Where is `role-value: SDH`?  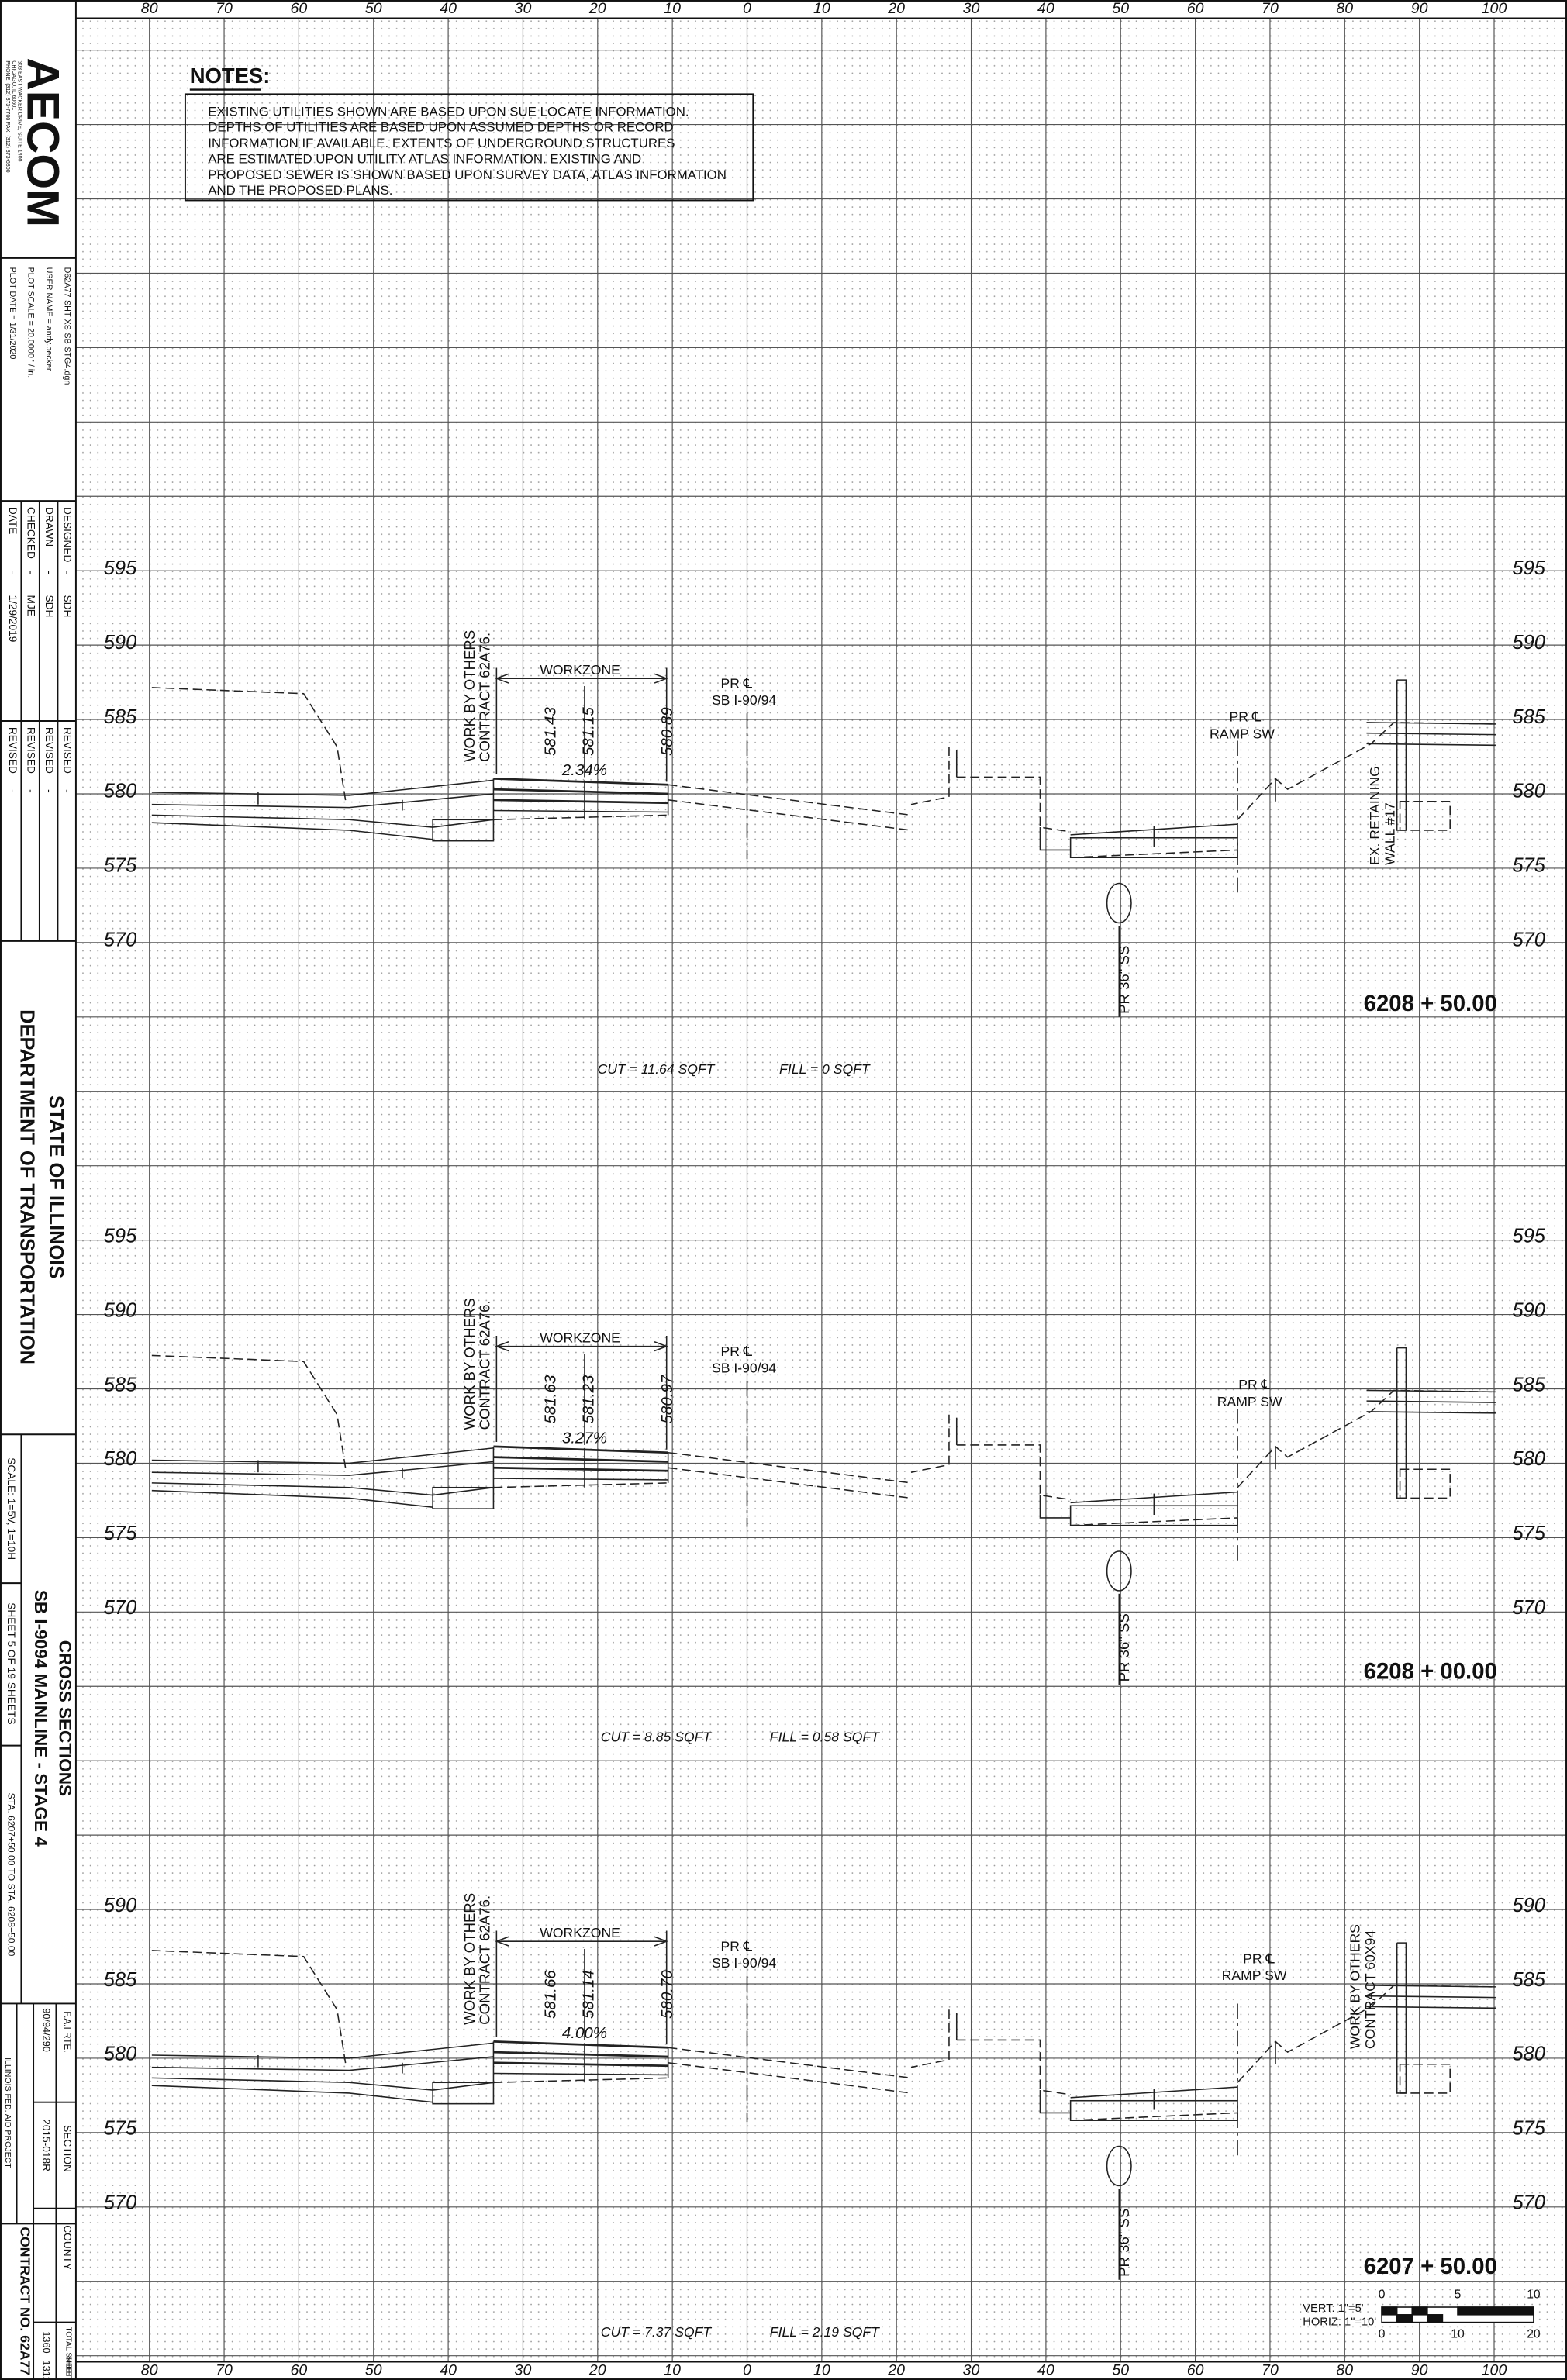 role-value: SDH is located at coordinates (49, 606).